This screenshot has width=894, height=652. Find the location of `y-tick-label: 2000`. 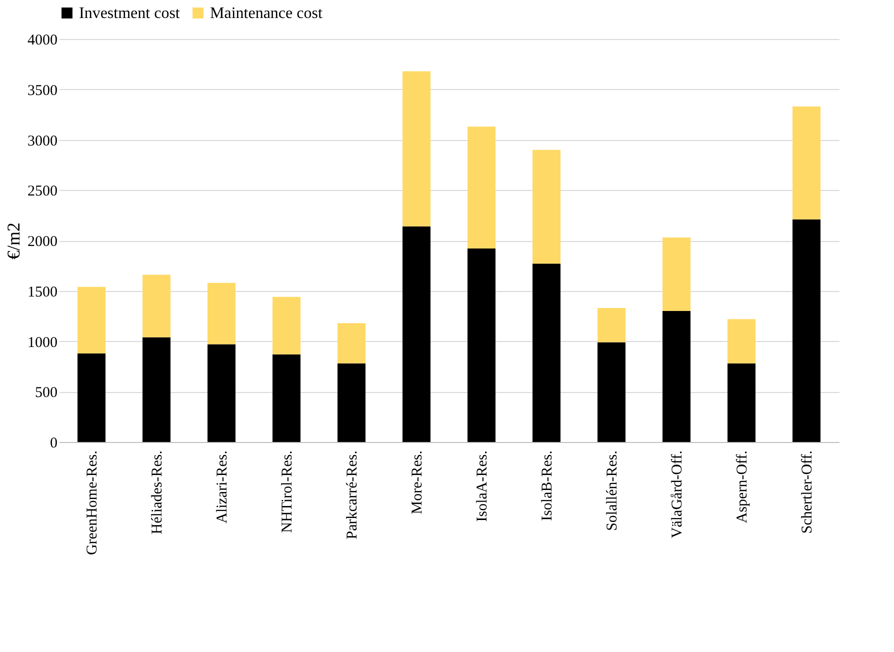

y-tick-label: 2000 is located at coordinates (43, 242).